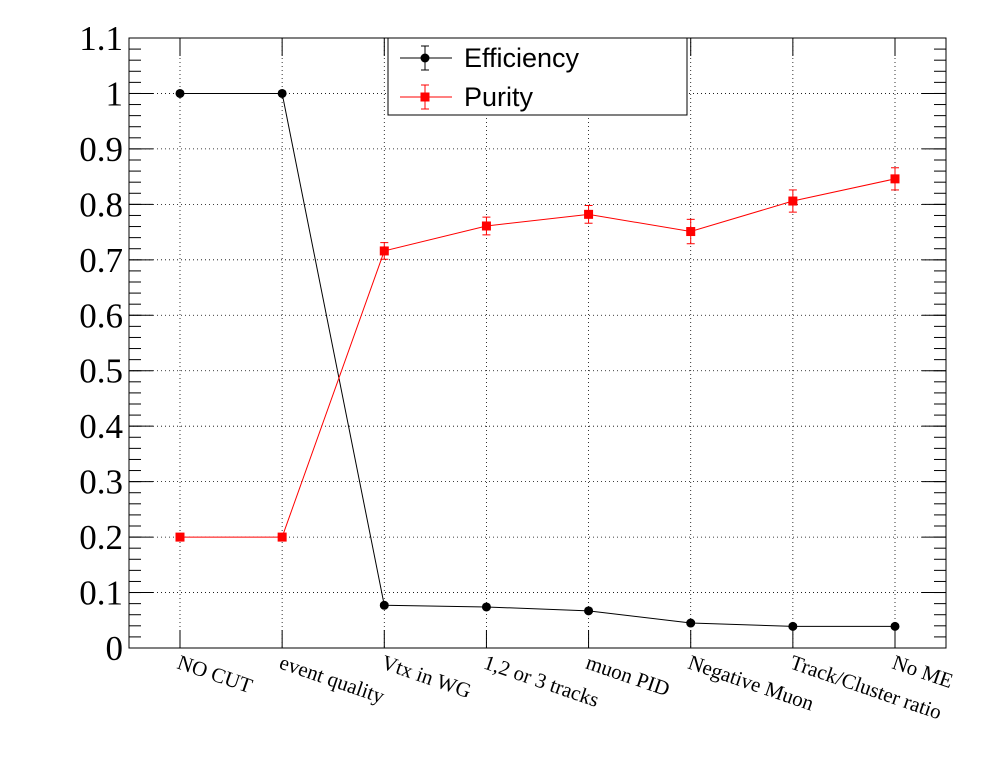 This screenshot has width=996, height=772. What do you see at coordinates (101, 593) in the screenshot?
I see `y-tick-label: 0.1` at bounding box center [101, 593].